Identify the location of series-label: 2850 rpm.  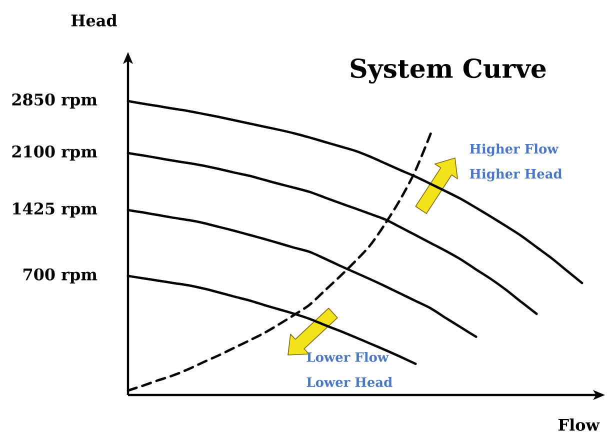
(55, 101).